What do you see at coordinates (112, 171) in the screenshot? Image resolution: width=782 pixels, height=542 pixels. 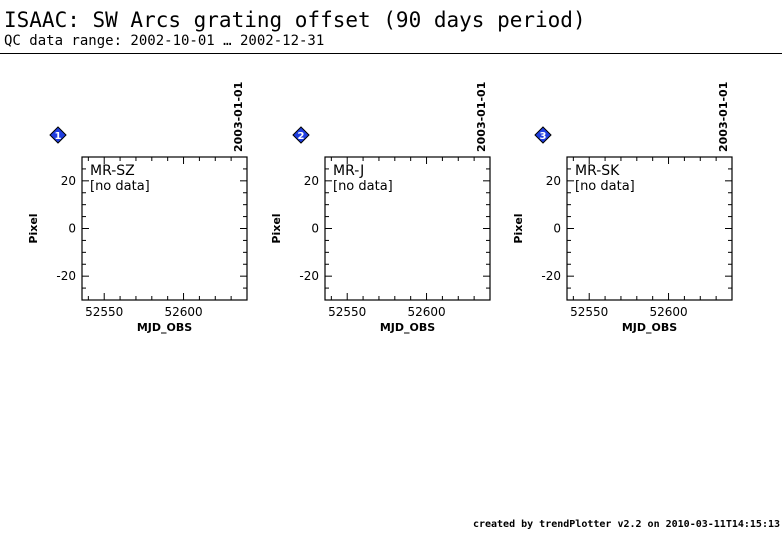 I see `panel-label: MR-SZ` at bounding box center [112, 171].